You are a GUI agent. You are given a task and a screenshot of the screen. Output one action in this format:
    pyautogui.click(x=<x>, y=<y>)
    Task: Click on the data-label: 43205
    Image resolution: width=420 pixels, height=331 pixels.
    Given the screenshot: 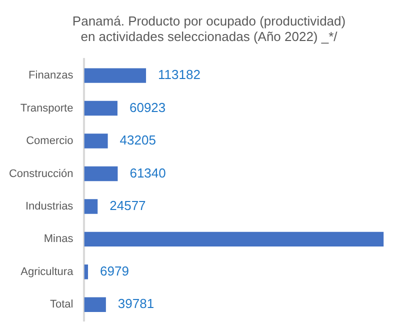 What is the action you would take?
    pyautogui.click(x=138, y=140)
    